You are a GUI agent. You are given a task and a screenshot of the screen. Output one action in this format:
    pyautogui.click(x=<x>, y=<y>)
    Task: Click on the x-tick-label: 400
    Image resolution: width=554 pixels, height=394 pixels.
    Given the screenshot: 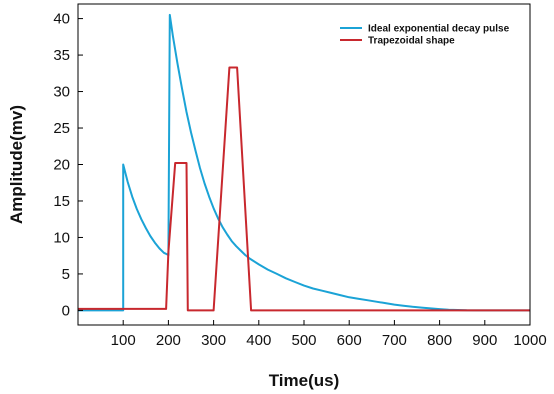 What is the action you would take?
    pyautogui.click(x=258, y=340)
    